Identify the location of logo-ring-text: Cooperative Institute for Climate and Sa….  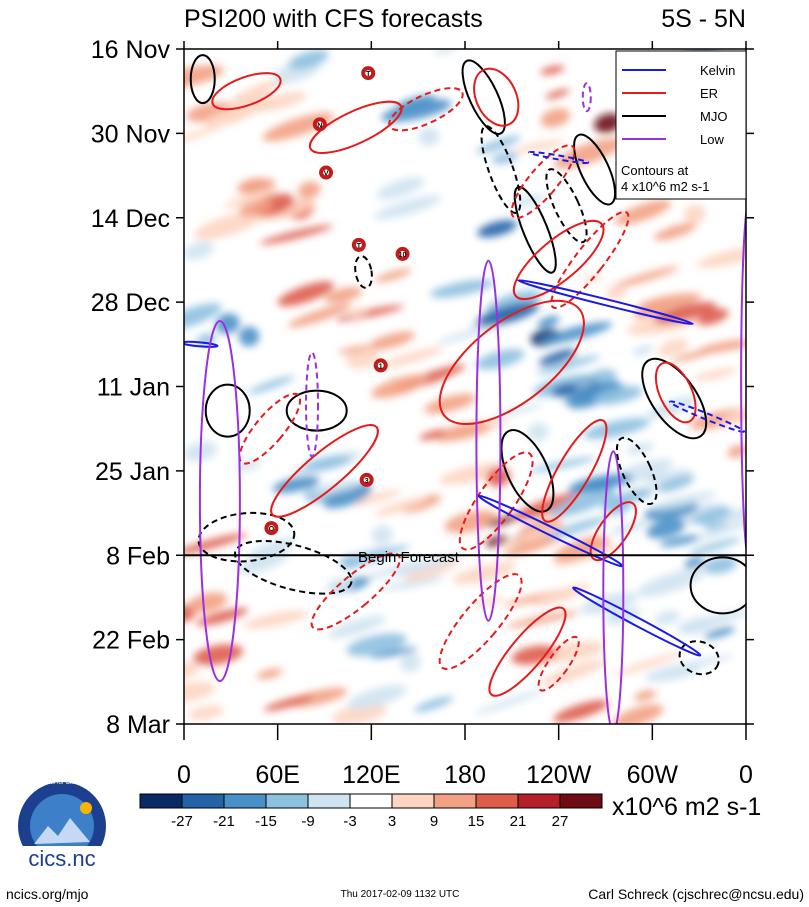
(61, 783).